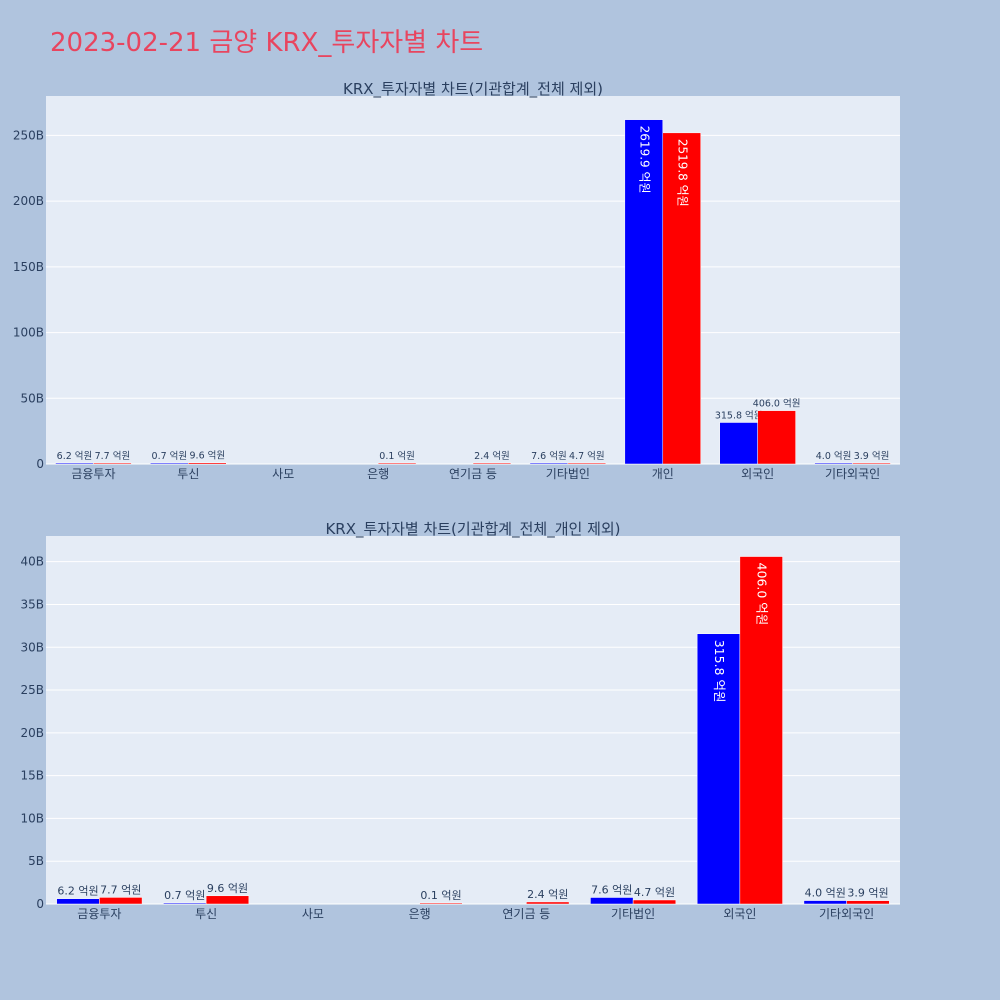 Image resolution: width=1000 pixels, height=1000 pixels. I want to click on y-tick-label: 50B, so click(32, 398).